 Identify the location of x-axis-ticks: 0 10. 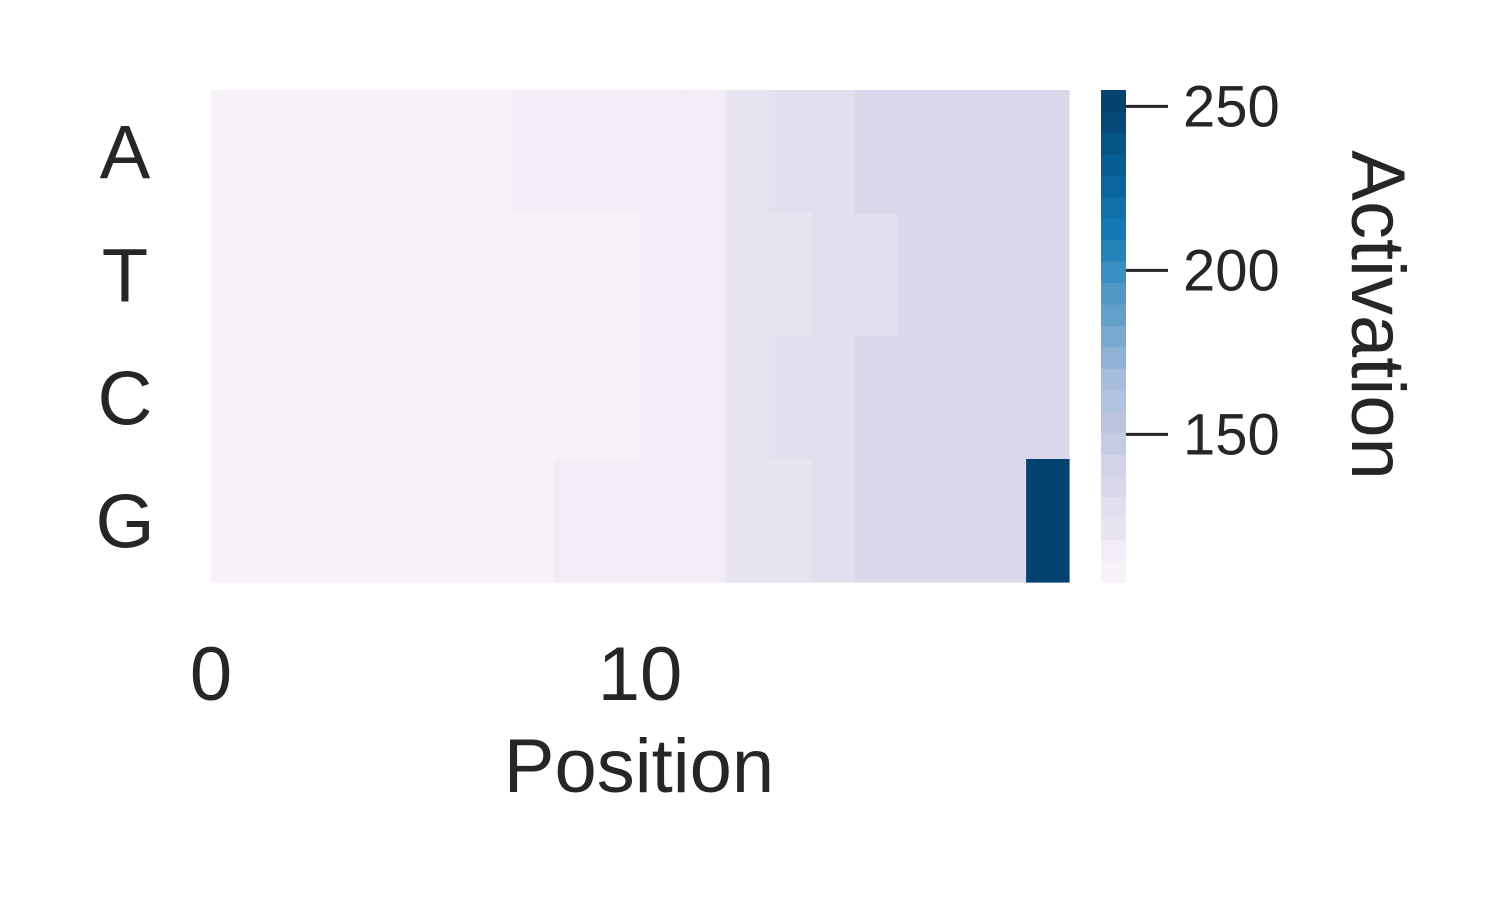
(436, 674).